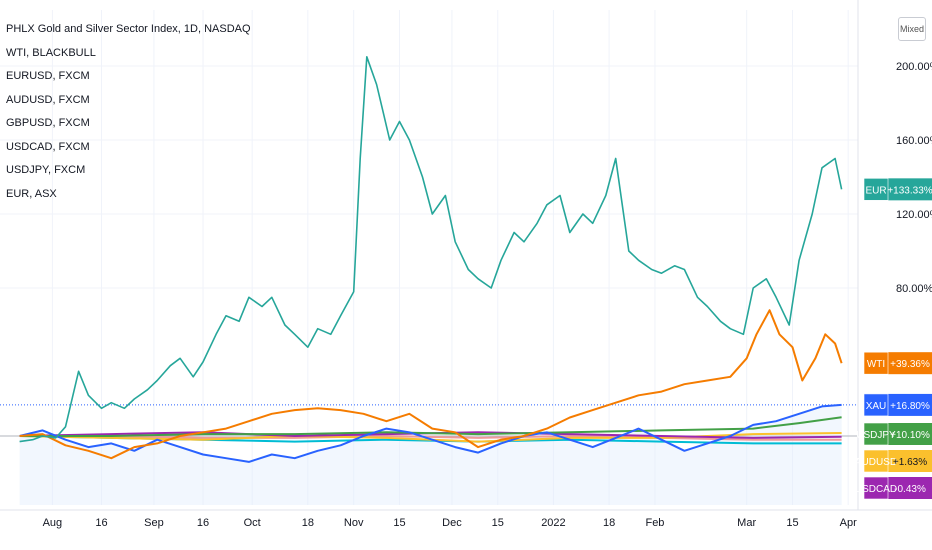 This screenshot has width=932, height=550. I want to click on badge-value: +10.10%, so click(910, 435).